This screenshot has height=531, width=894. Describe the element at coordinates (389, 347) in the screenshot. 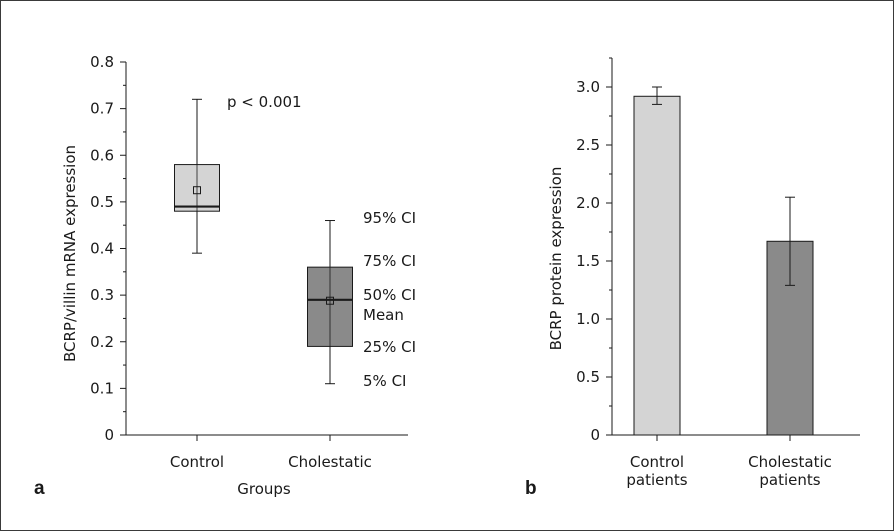

I see `legend-label: 25% CI` at that location.